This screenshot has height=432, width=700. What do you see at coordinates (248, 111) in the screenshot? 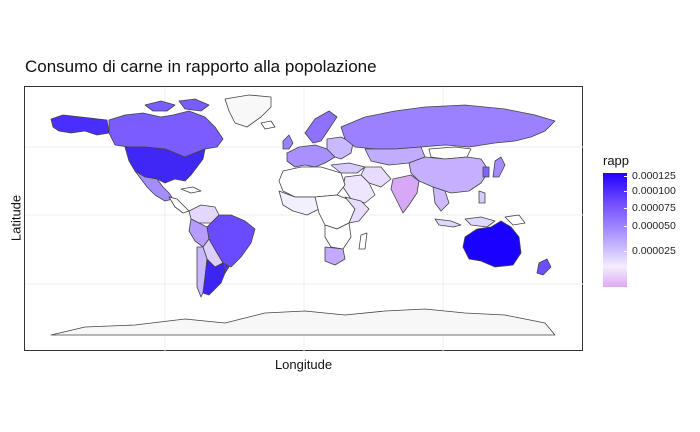
I see `country-greenland` at bounding box center [248, 111].